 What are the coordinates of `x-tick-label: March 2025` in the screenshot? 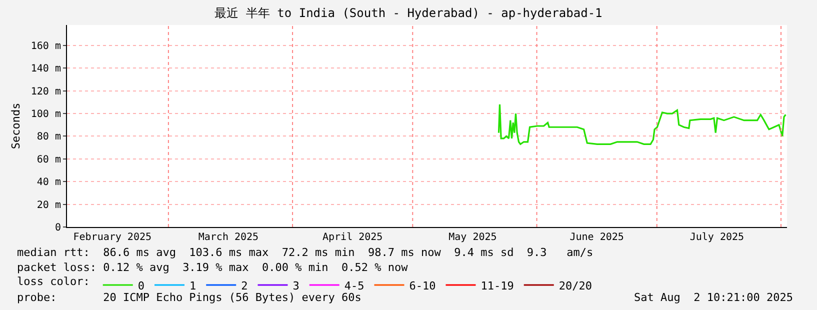 It's located at (228, 237).